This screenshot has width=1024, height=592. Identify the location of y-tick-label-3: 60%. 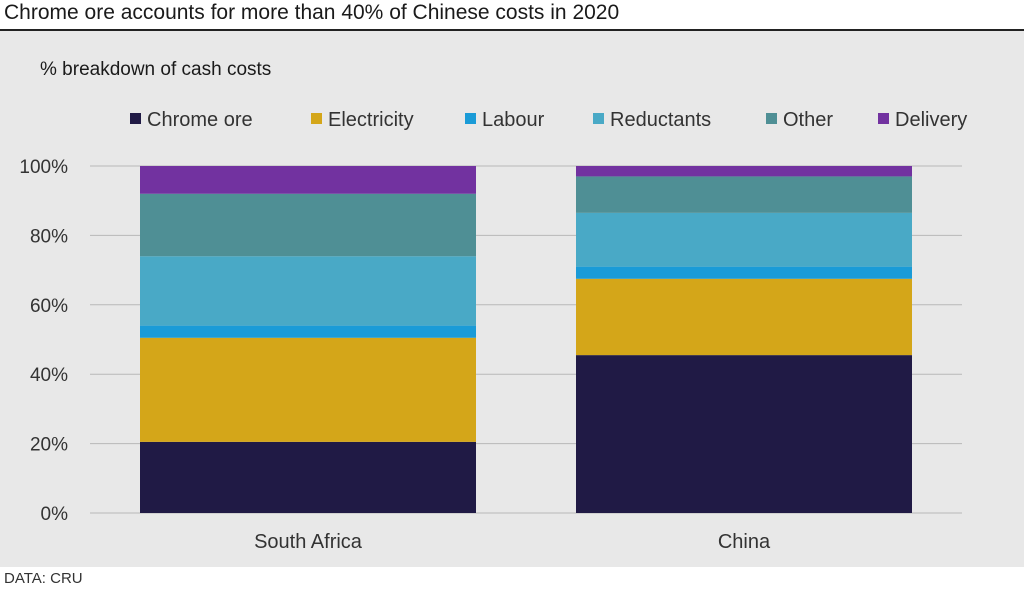
(49, 306).